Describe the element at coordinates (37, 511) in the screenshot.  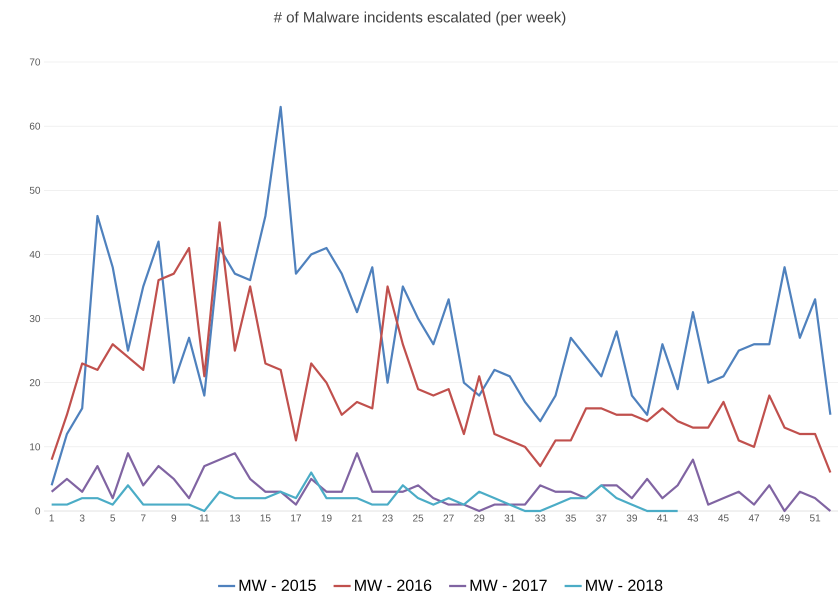
I see `y-tick-label: 0` at that location.